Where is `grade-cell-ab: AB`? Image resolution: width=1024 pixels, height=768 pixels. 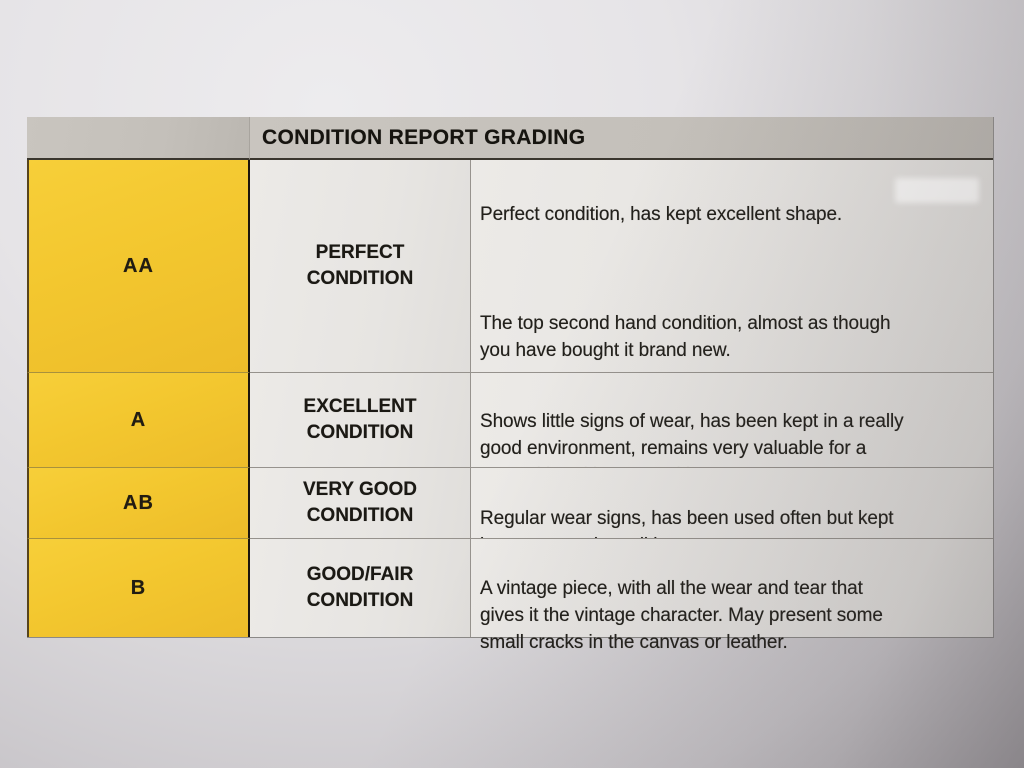 grade-cell-ab: AB is located at coordinates (138, 502).